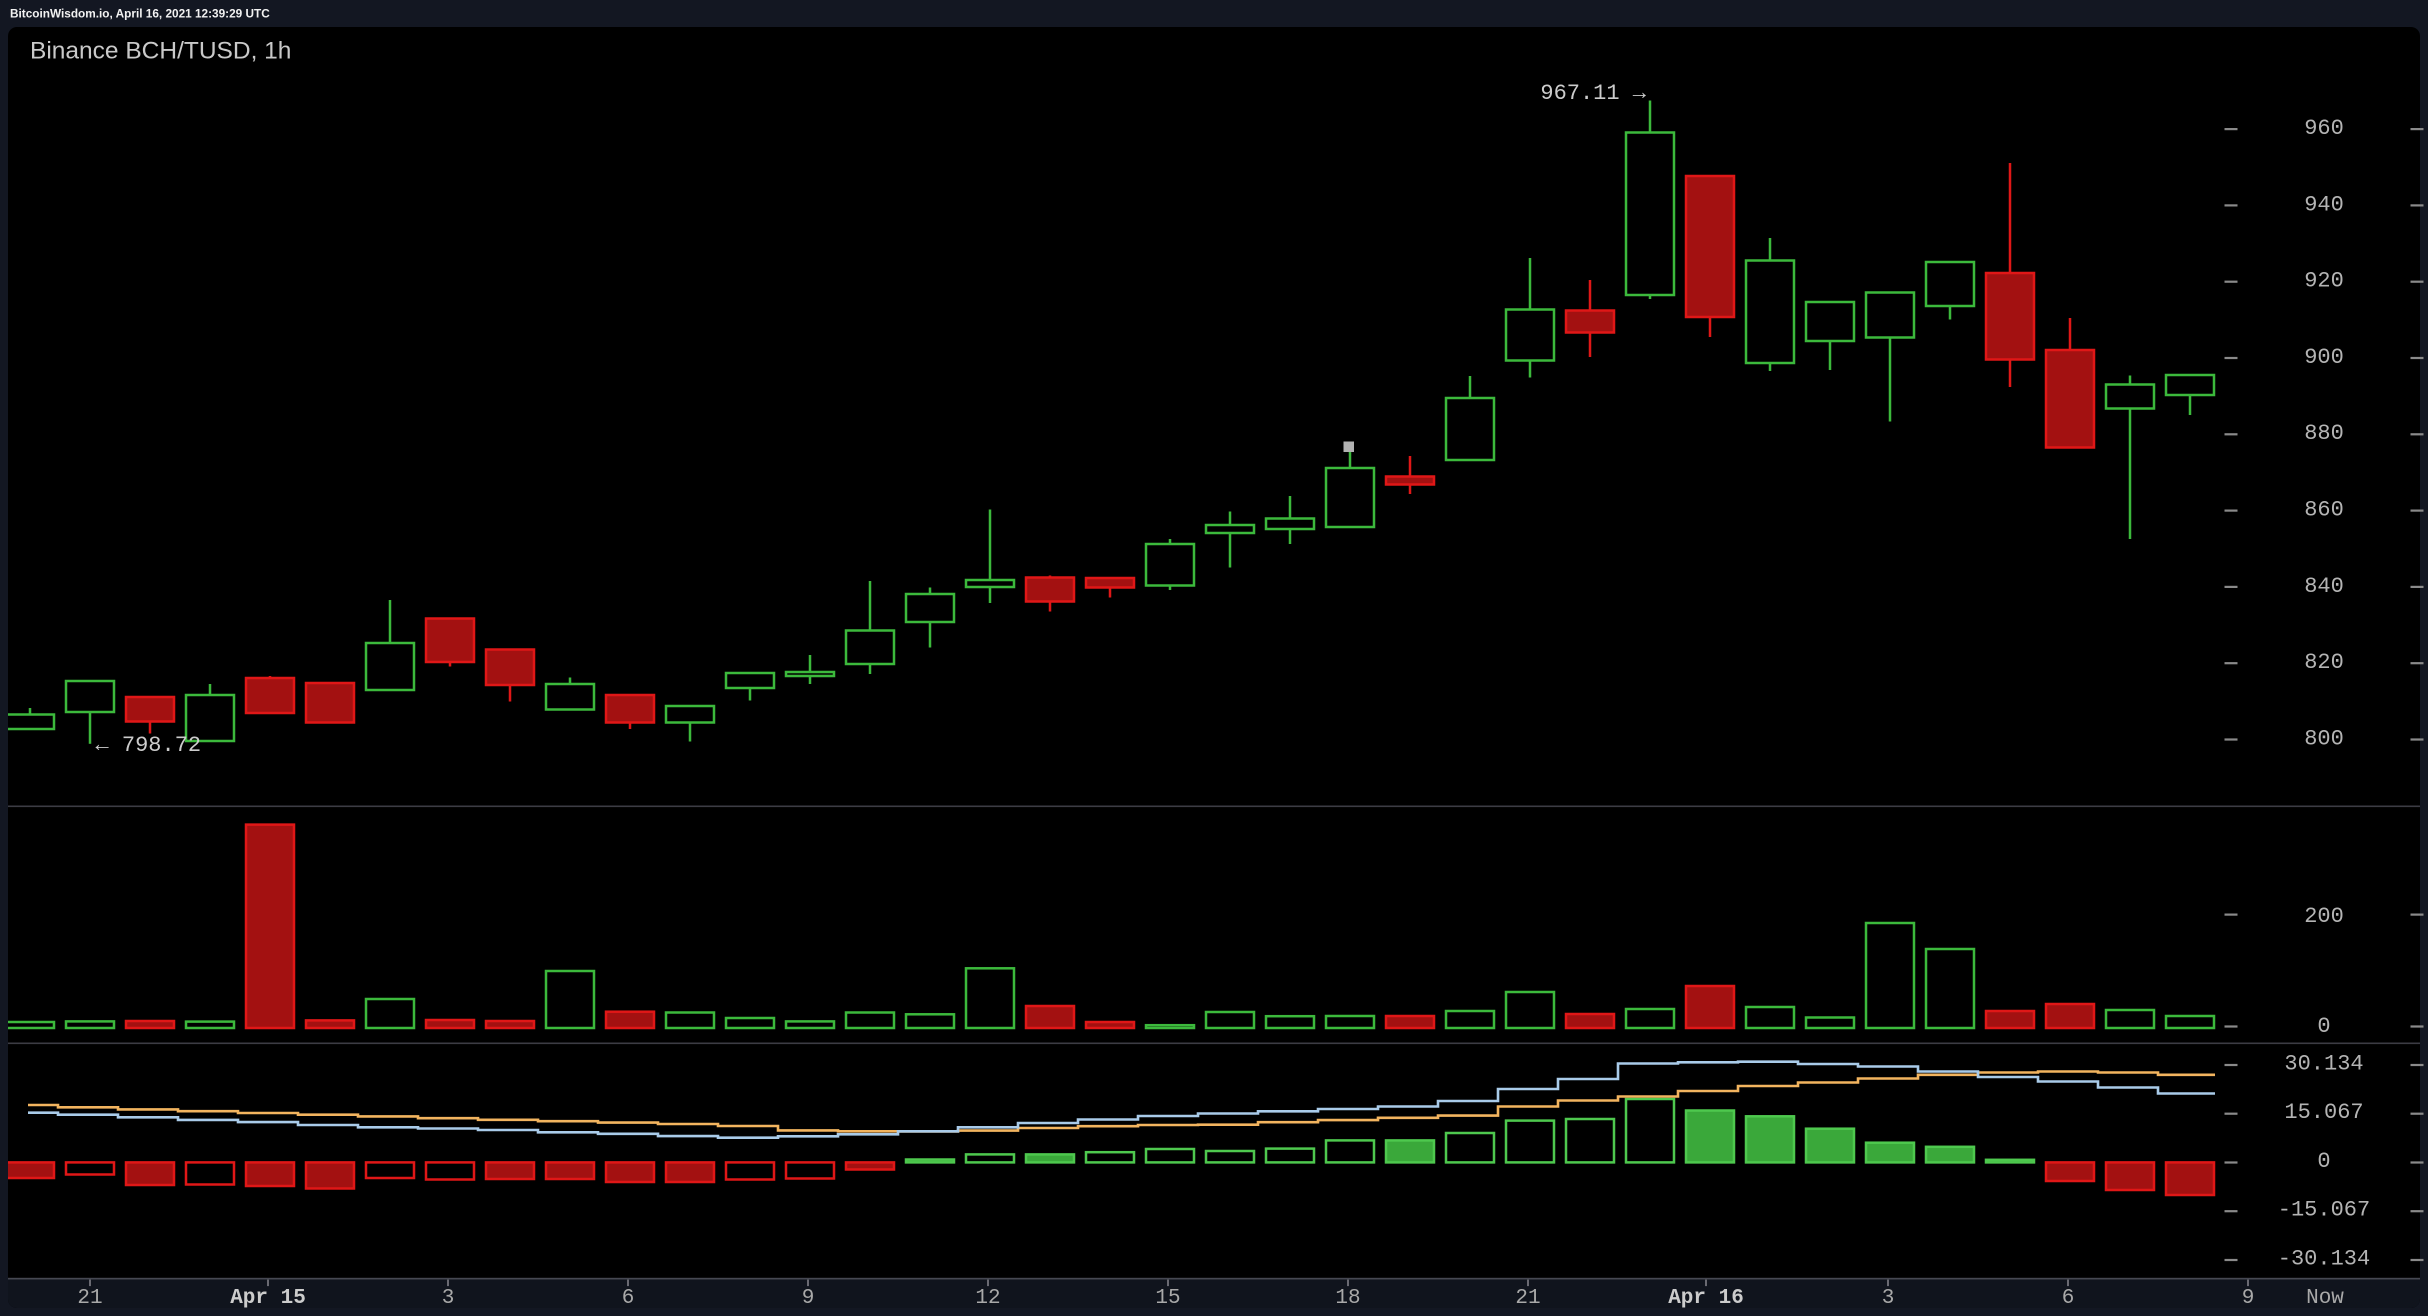  I want to click on svg-text: 15.067, so click(2323, 1112).